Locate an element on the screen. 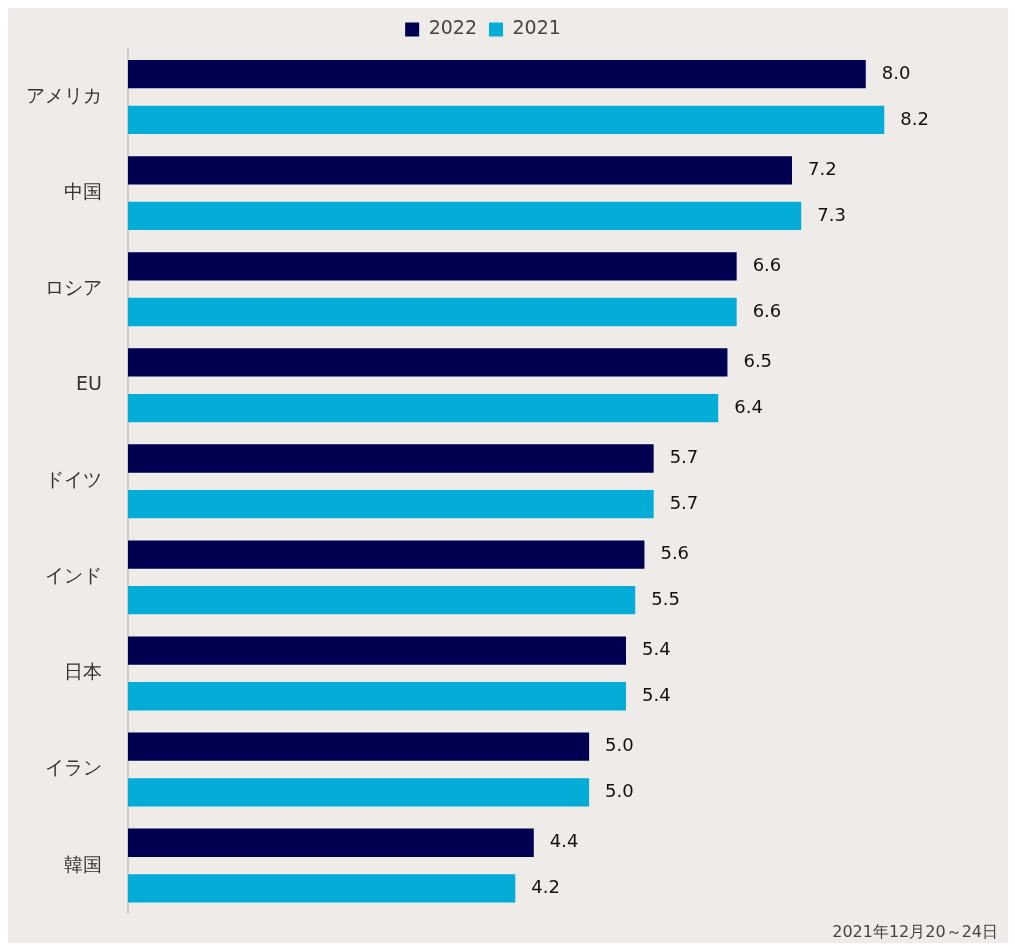 Image resolution: width=1015 pixels, height=951 pixels. y-tick-label: 日本 is located at coordinates (83, 671).